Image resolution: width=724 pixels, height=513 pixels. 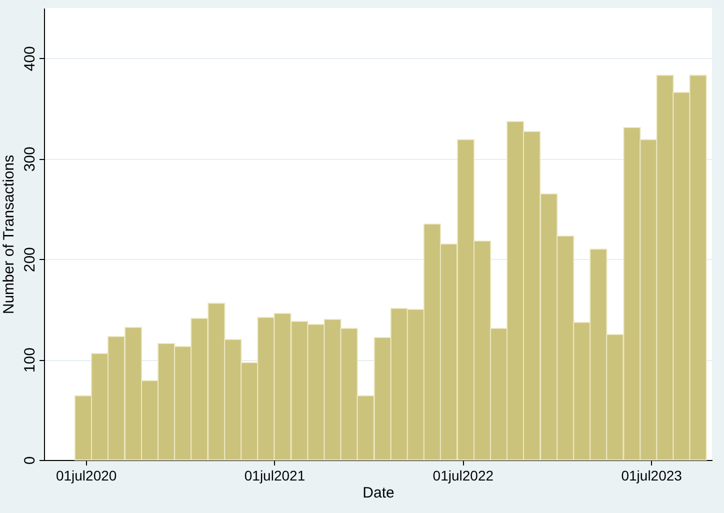 I want to click on y-tick-label: 400, so click(x=30, y=59).